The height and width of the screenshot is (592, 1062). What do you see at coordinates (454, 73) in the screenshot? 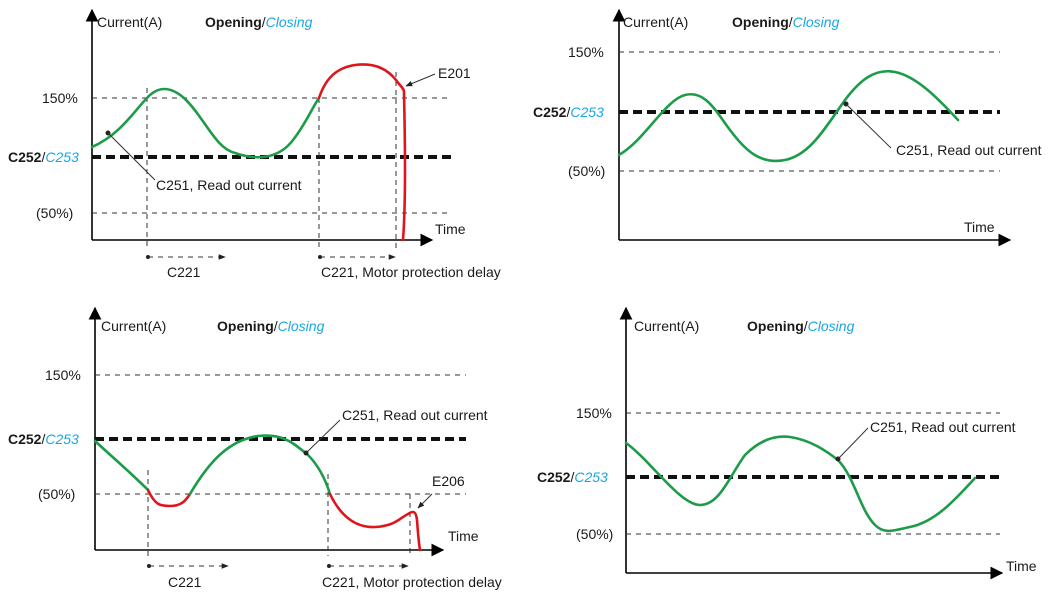
I see `error-label: E201` at bounding box center [454, 73].